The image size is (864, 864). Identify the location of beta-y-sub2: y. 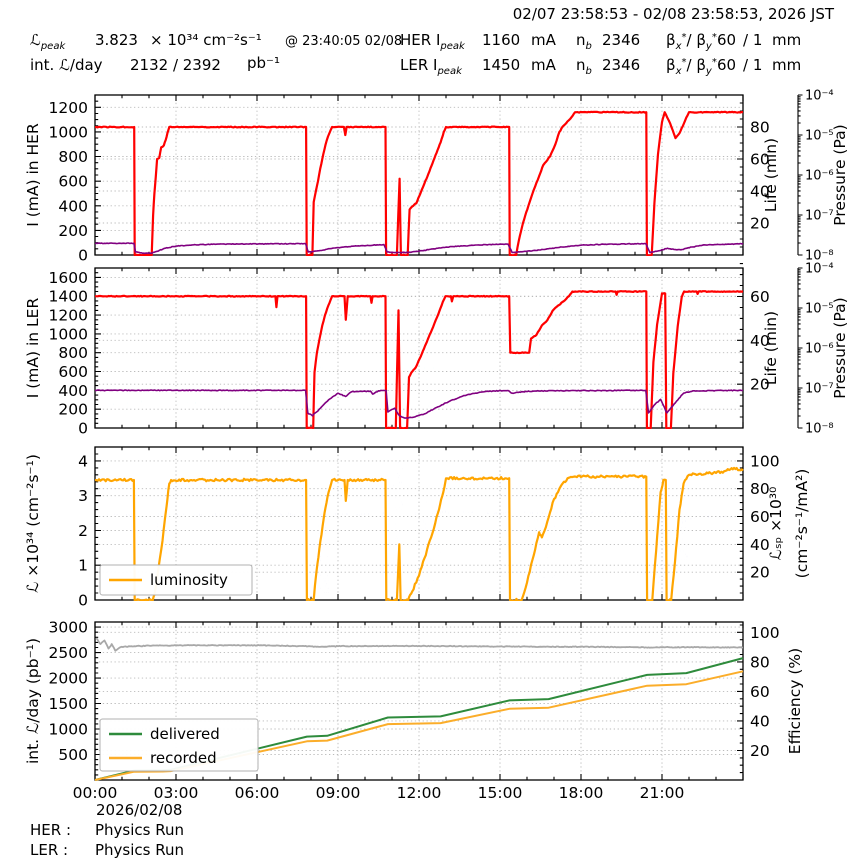
(708, 71).